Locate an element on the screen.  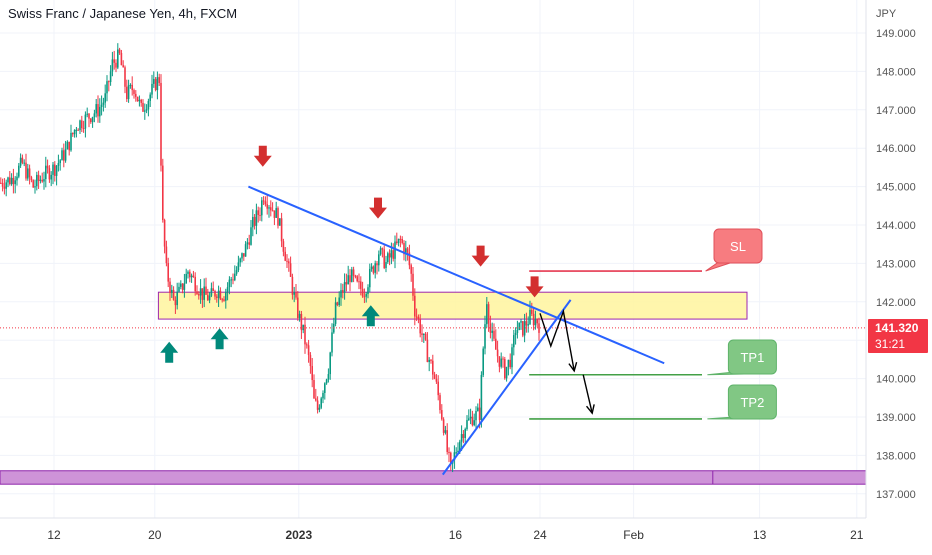
callout-tp1: TP1 is located at coordinates (742, 357).